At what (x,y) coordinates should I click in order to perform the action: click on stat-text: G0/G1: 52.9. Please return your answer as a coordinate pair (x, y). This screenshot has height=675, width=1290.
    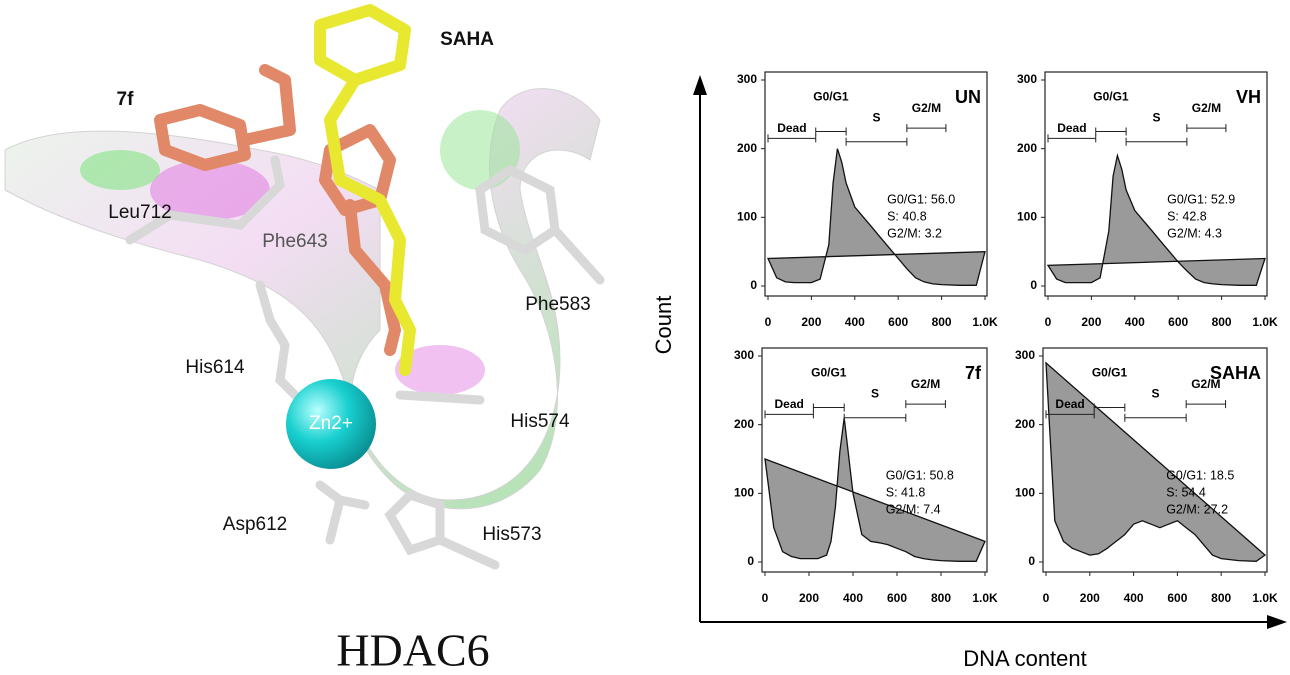
    Looking at the image, I should click on (1201, 199).